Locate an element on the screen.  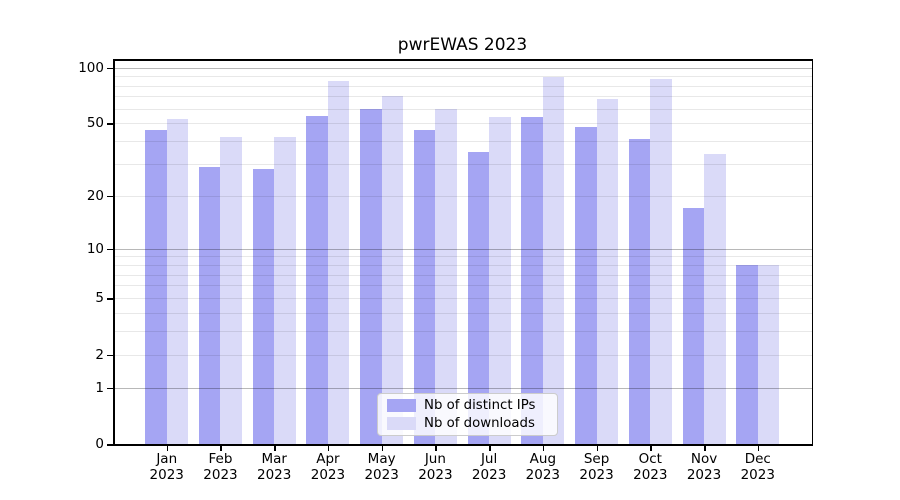
x-tick-may is located at coordinates (382, 448).